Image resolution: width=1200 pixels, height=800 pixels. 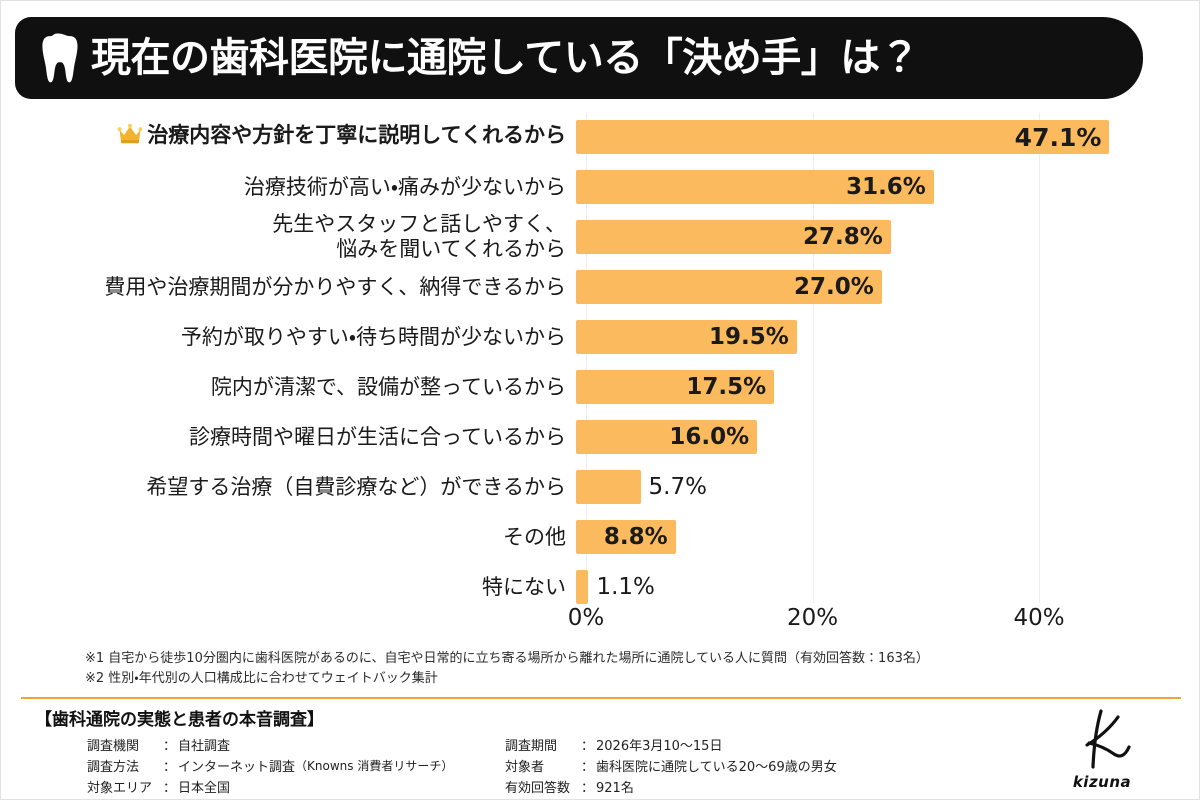 I want to click on section-divider, so click(x=601, y=698).